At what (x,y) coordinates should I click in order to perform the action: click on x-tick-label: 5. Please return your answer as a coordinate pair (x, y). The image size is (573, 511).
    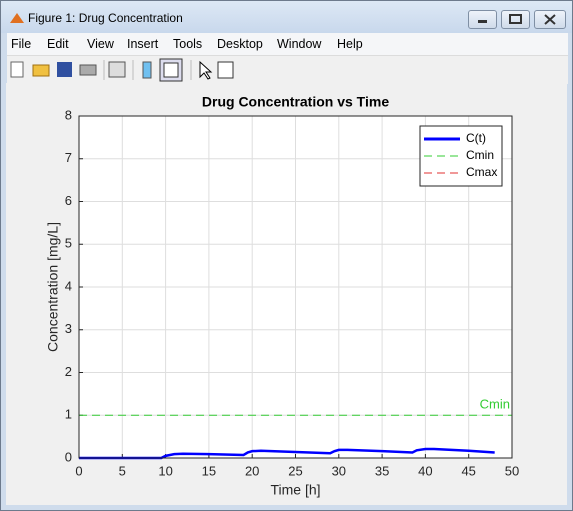
    Looking at the image, I should click on (122, 470).